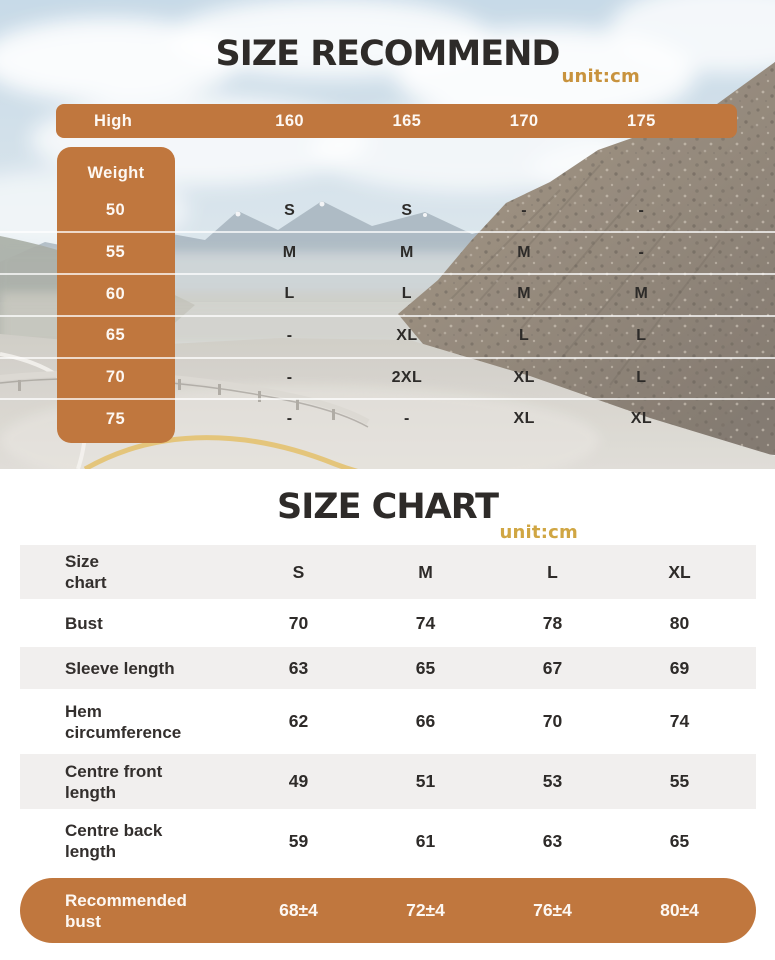 This screenshot has width=775, height=960. What do you see at coordinates (378, 336) in the screenshot?
I see `table-row-weight-65: 65 - XL L L` at bounding box center [378, 336].